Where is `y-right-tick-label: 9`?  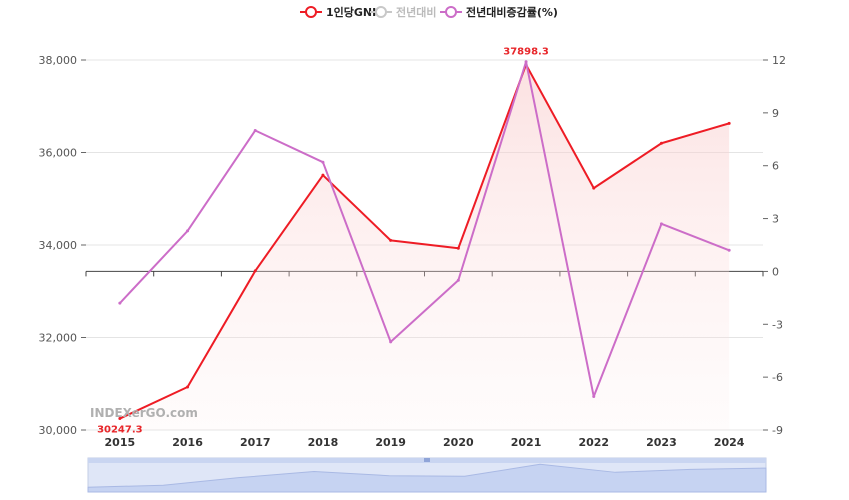 y-right-tick-label: 9 is located at coordinates (775, 113).